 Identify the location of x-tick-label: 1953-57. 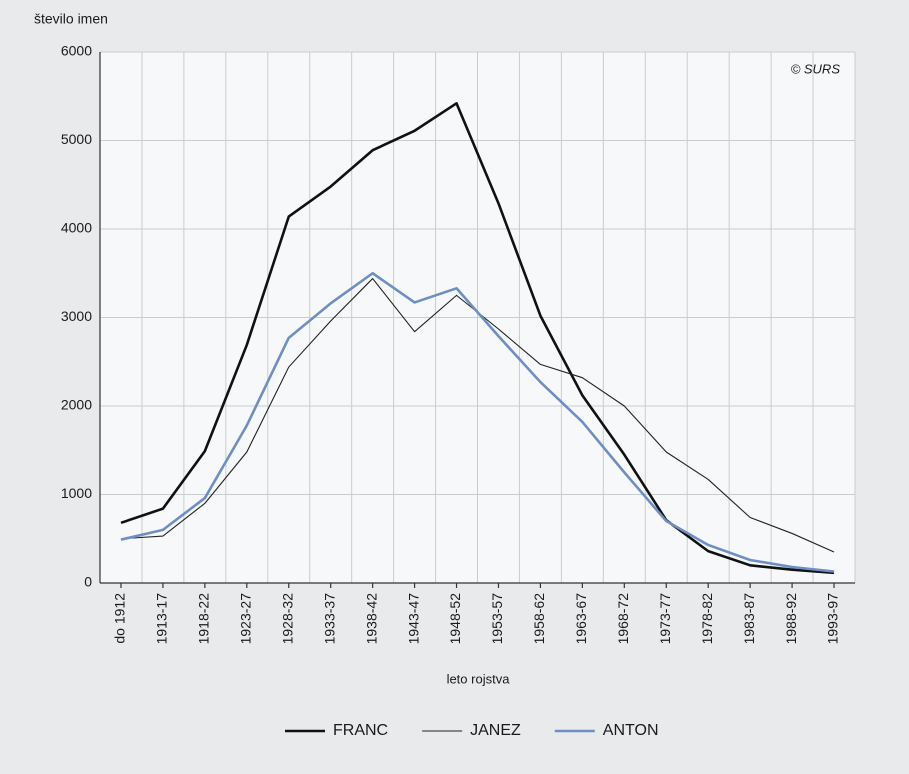
(497, 619).